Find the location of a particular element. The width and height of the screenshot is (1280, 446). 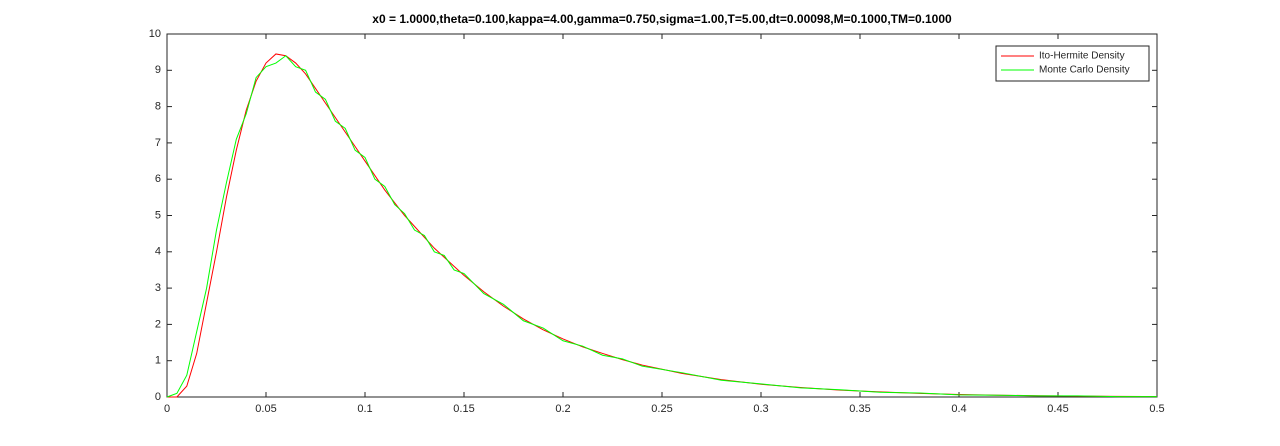

y-tick-label: 1 is located at coordinates (158, 361).